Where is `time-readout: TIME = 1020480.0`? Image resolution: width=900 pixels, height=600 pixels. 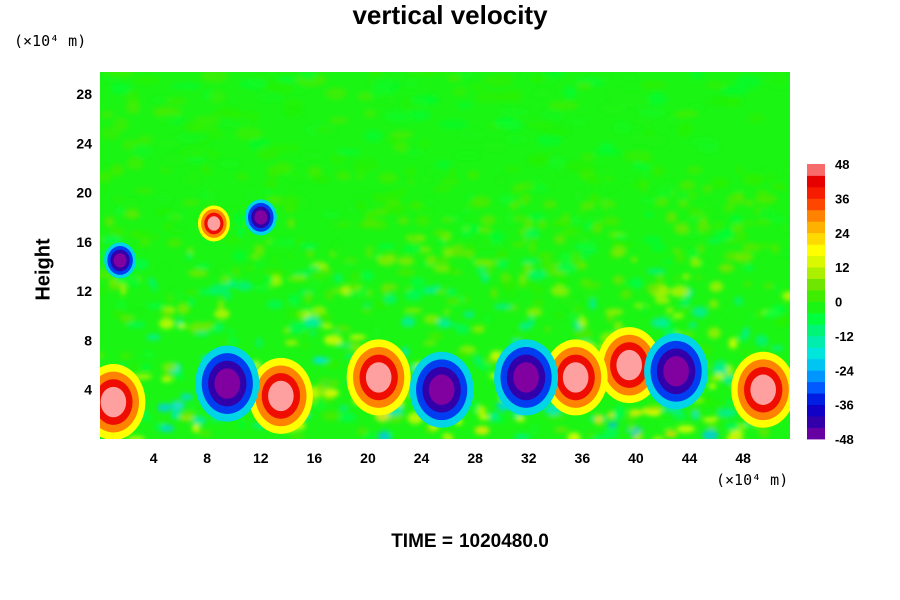
time-readout: TIME = 1020480.0 is located at coordinates (450, 542).